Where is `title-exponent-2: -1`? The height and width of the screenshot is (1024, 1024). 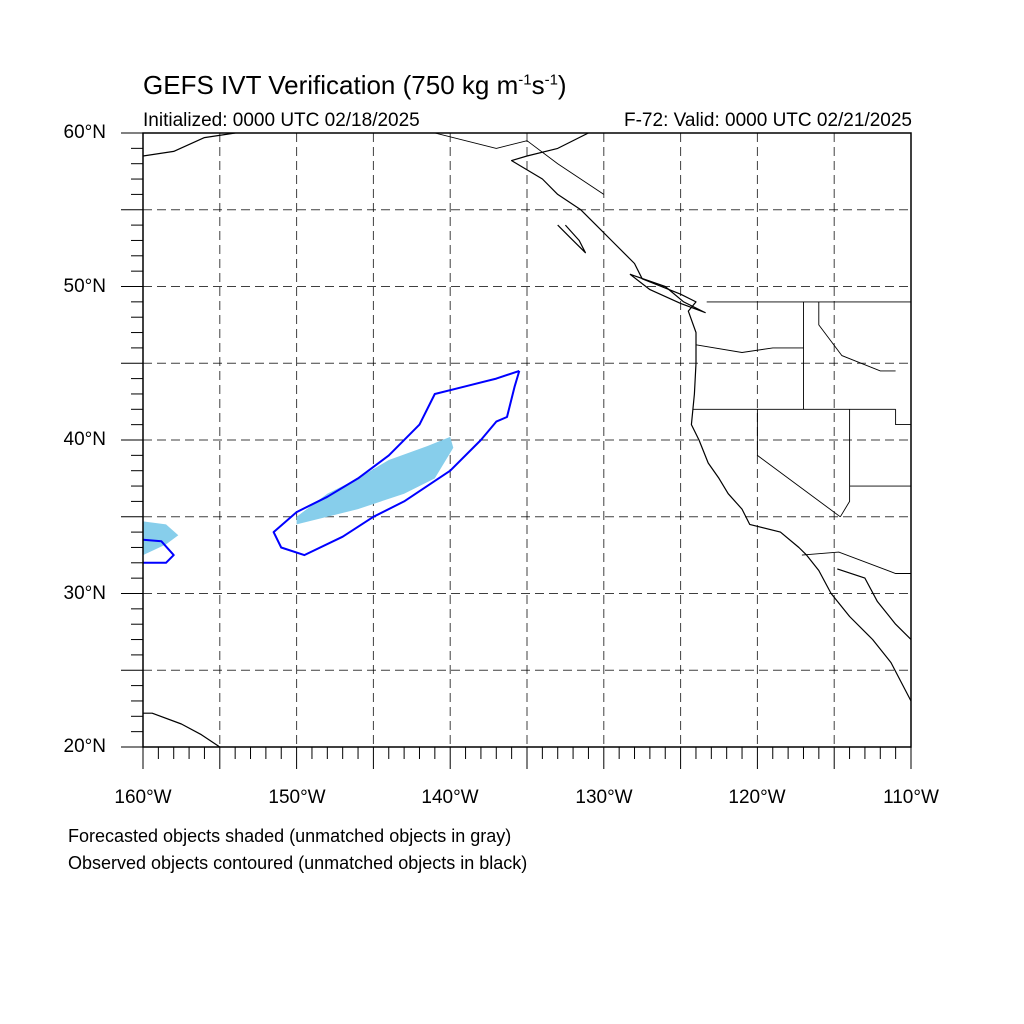 title-exponent-2: -1 is located at coordinates (551, 80).